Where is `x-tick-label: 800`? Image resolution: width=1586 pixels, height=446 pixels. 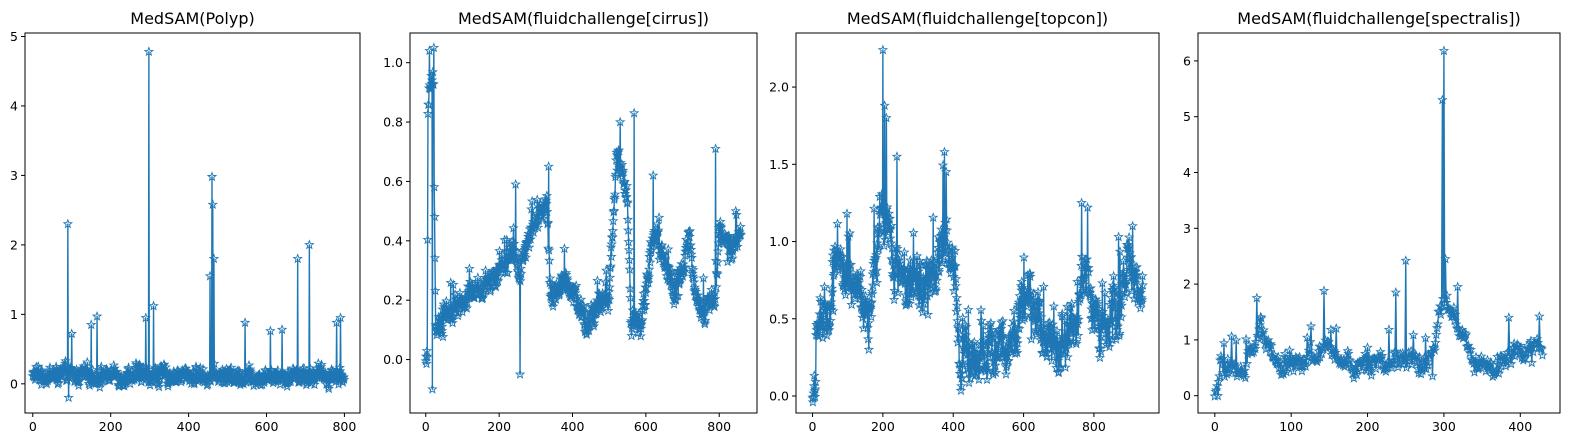
x-tick-label: 800 is located at coordinates (719, 426).